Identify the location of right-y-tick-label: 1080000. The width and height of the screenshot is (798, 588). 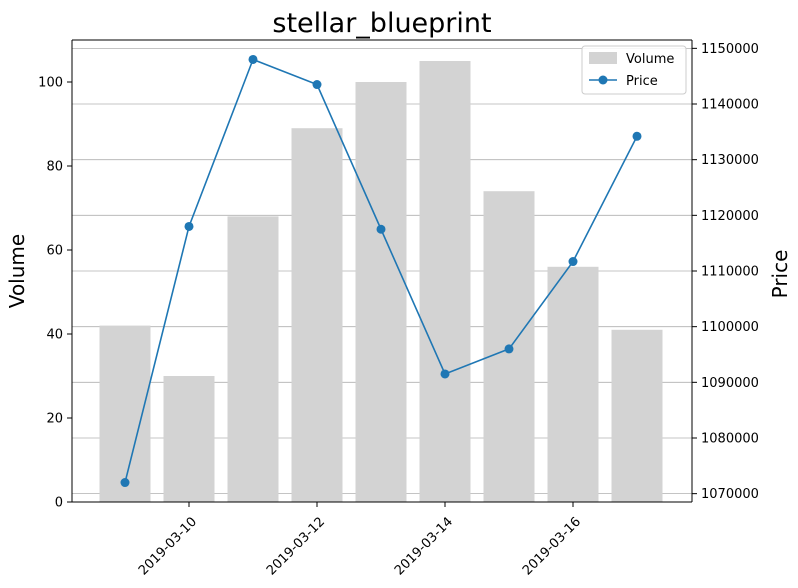
(730, 438).